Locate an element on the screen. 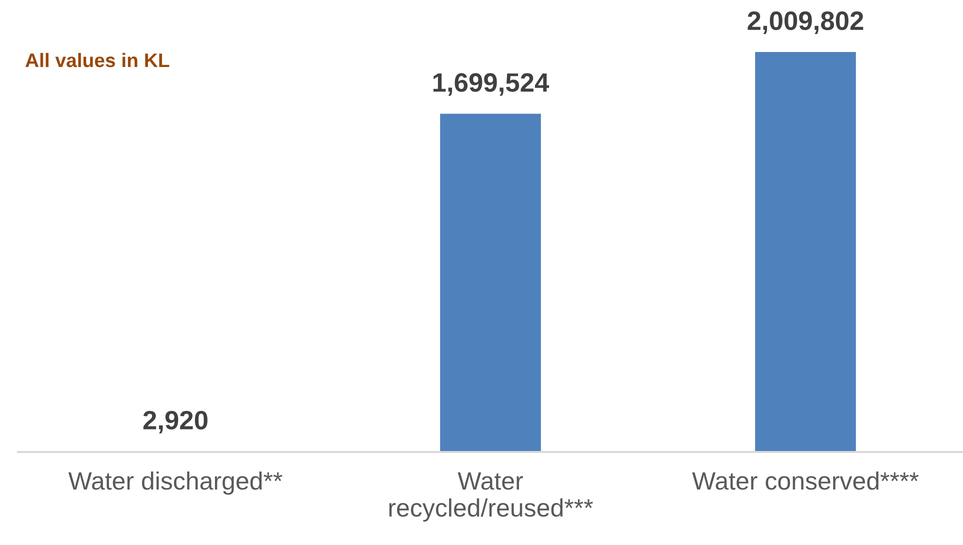  data-label: 2,009,802 is located at coordinates (806, 22).